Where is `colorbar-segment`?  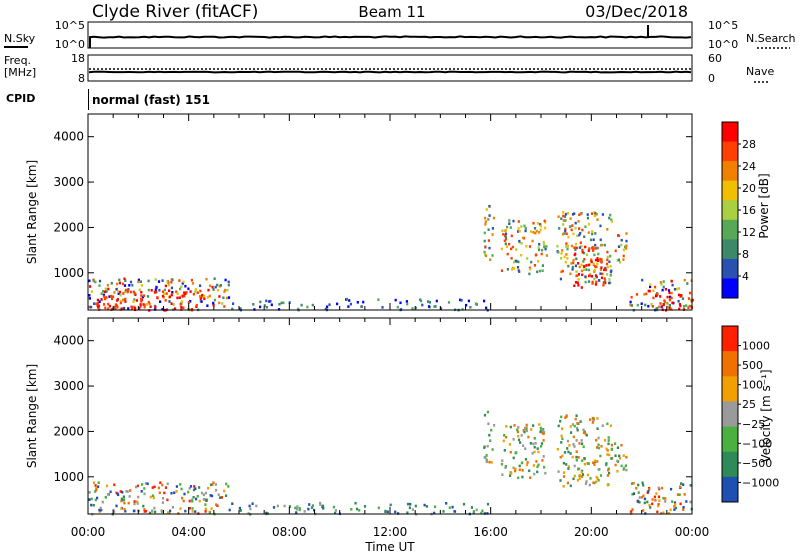 colorbar-segment is located at coordinates (730, 151).